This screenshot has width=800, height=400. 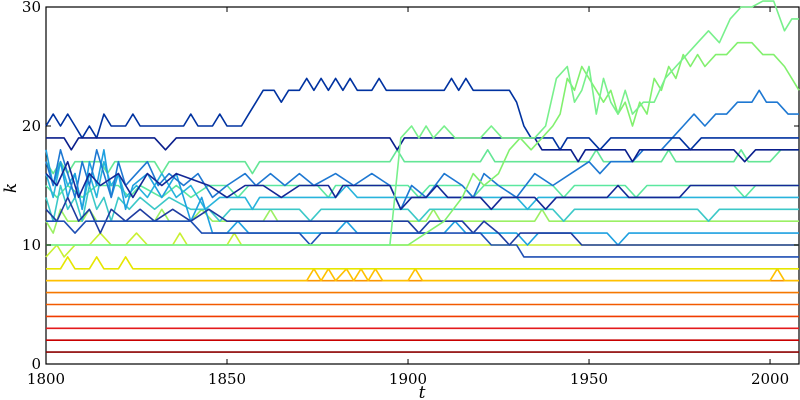 I want to click on x-tick-label: 1800, so click(x=46, y=379).